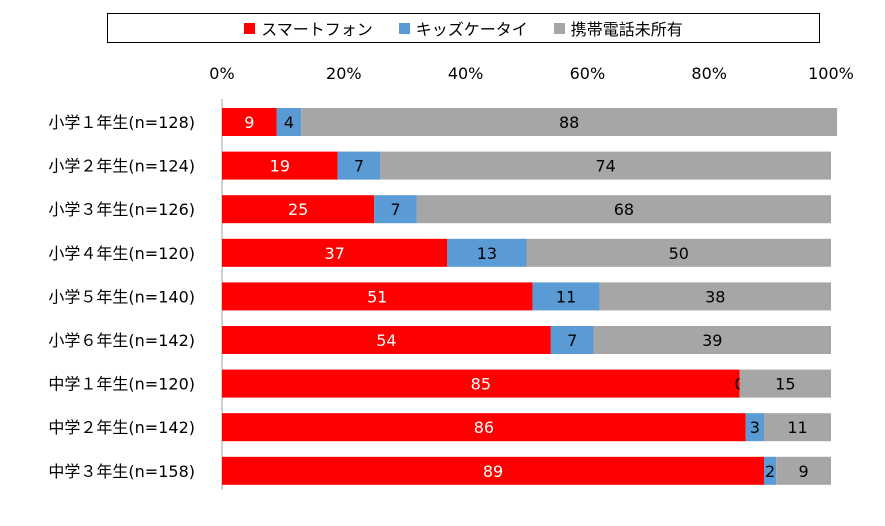 The image size is (885, 526). Describe the element at coordinates (121, 209) in the screenshot. I see `category-label: 小学３年生(n=126)` at that location.